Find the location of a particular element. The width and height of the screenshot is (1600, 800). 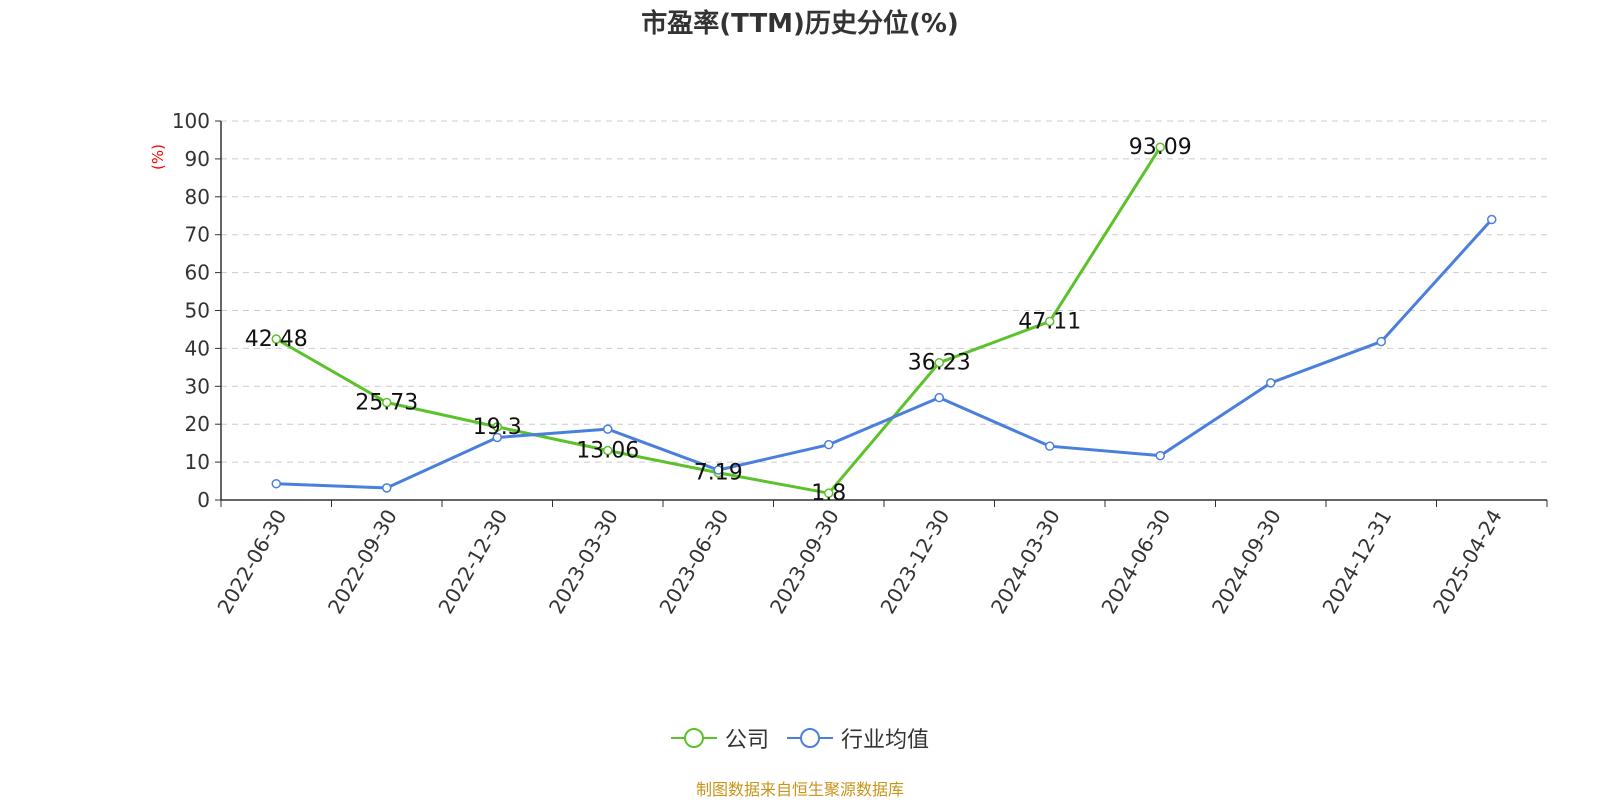

y-tick-label: 20 is located at coordinates (197, 424).